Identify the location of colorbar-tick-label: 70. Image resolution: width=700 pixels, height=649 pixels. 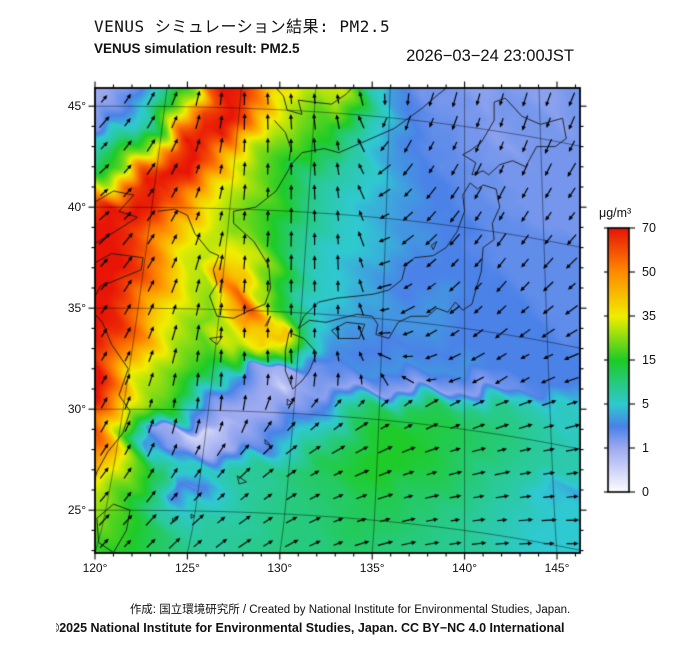
(649, 228).